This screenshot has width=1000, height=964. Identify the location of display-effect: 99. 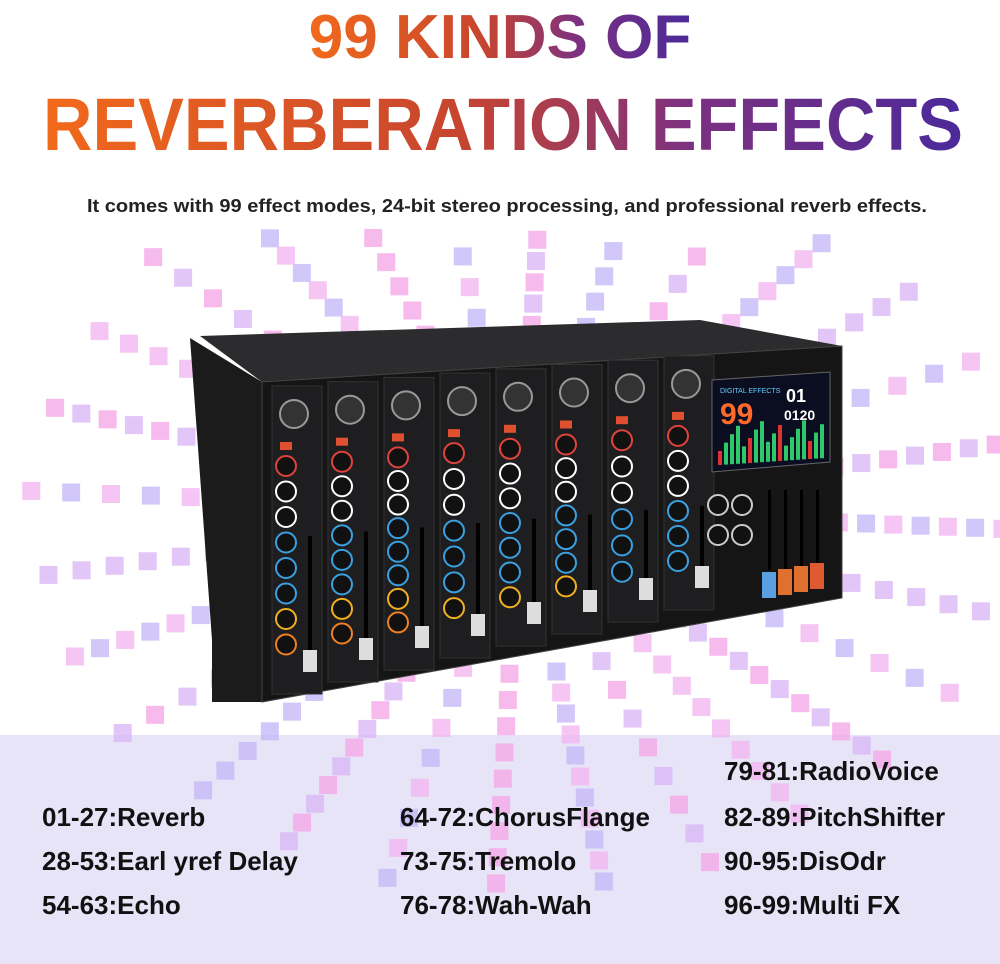
(736, 414).